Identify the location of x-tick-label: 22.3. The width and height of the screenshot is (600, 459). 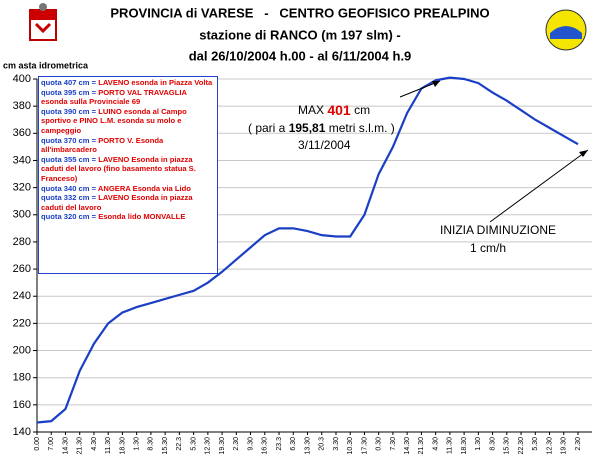
(179, 444).